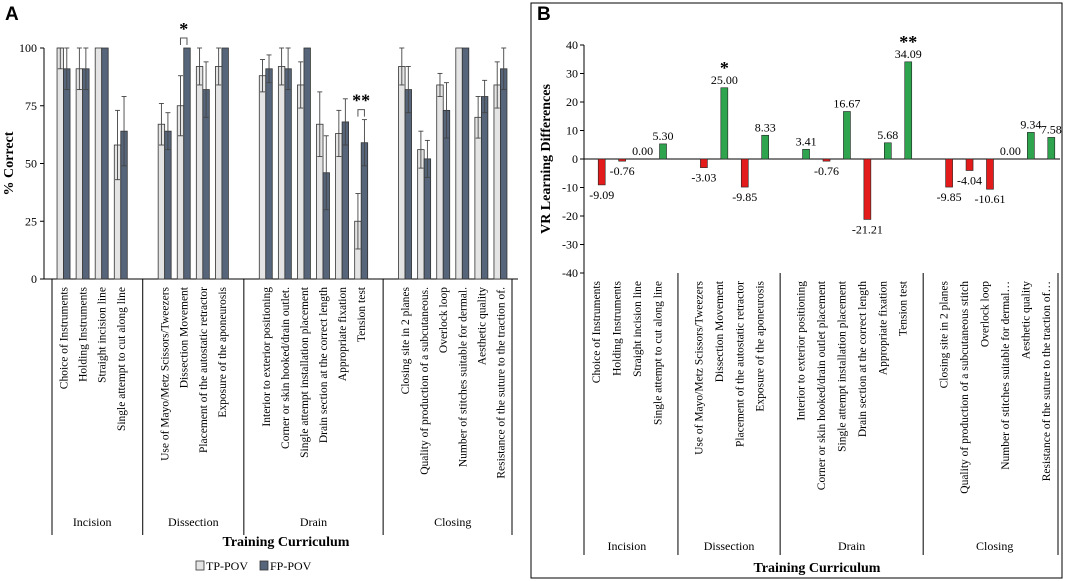  I want to click on y-tick-label: 40, so click(572, 45).